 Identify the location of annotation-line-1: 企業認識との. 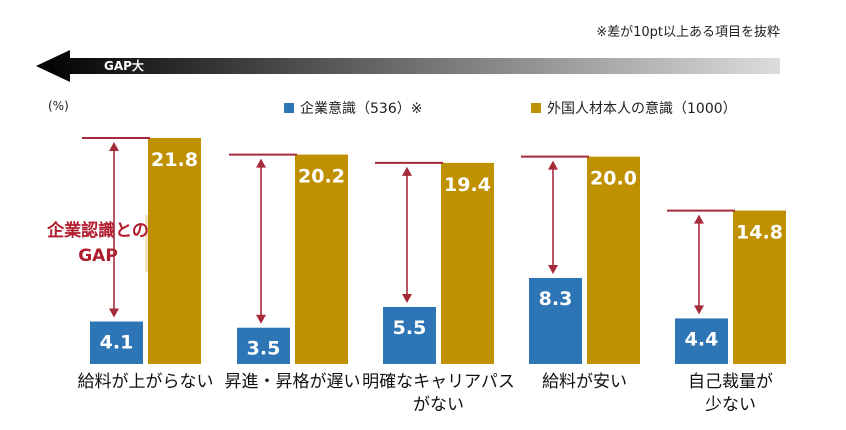
(97, 230).